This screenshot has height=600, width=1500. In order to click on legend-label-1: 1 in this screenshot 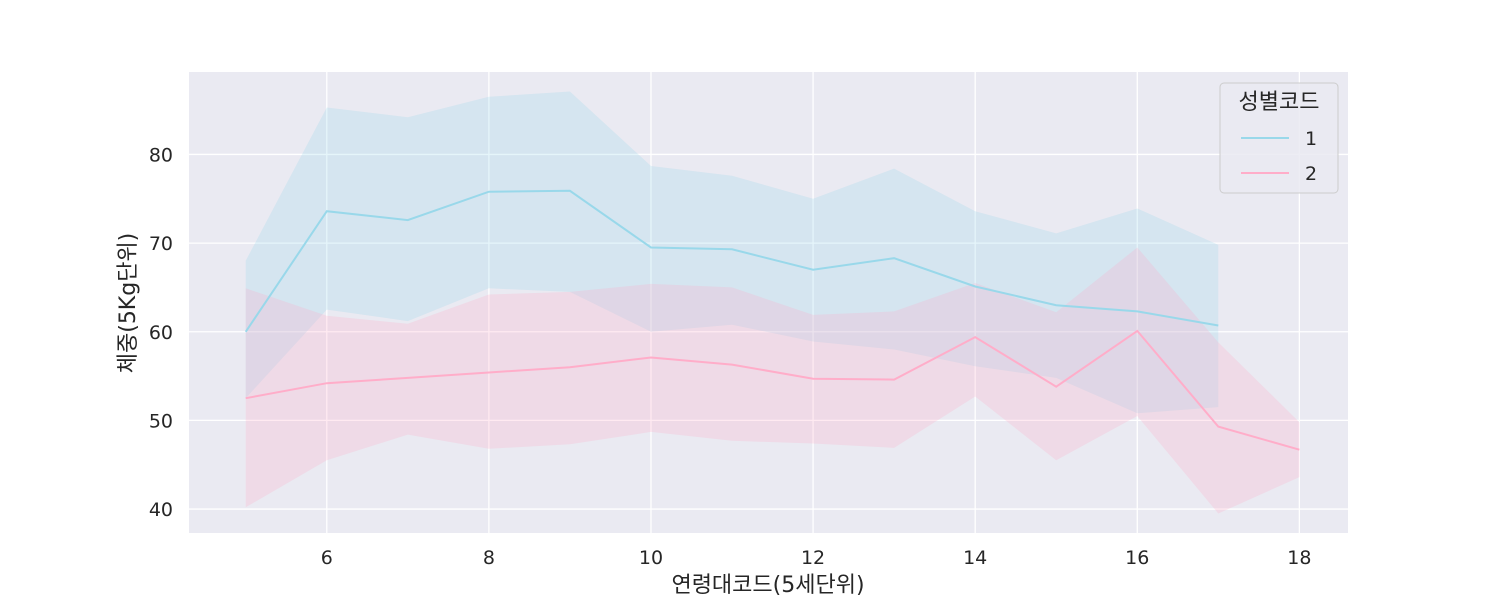, I will do `click(1311, 139)`.